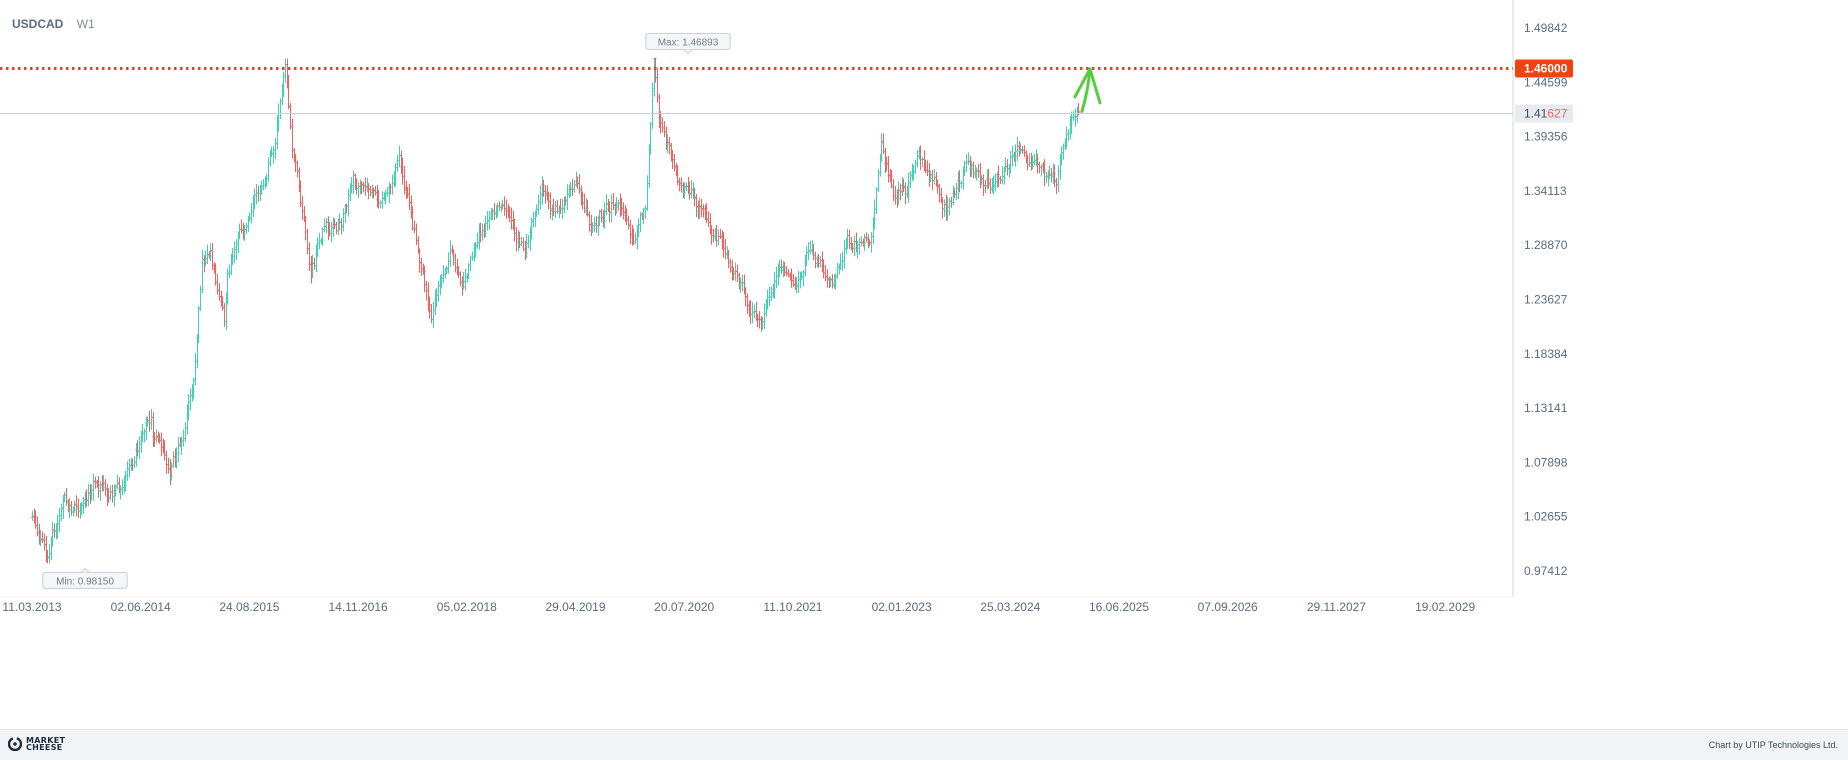 This screenshot has height=760, width=1848. What do you see at coordinates (1773, 745) in the screenshot?
I see `chart-credit: Chart by UTIP Technologies Ltd.` at bounding box center [1773, 745].